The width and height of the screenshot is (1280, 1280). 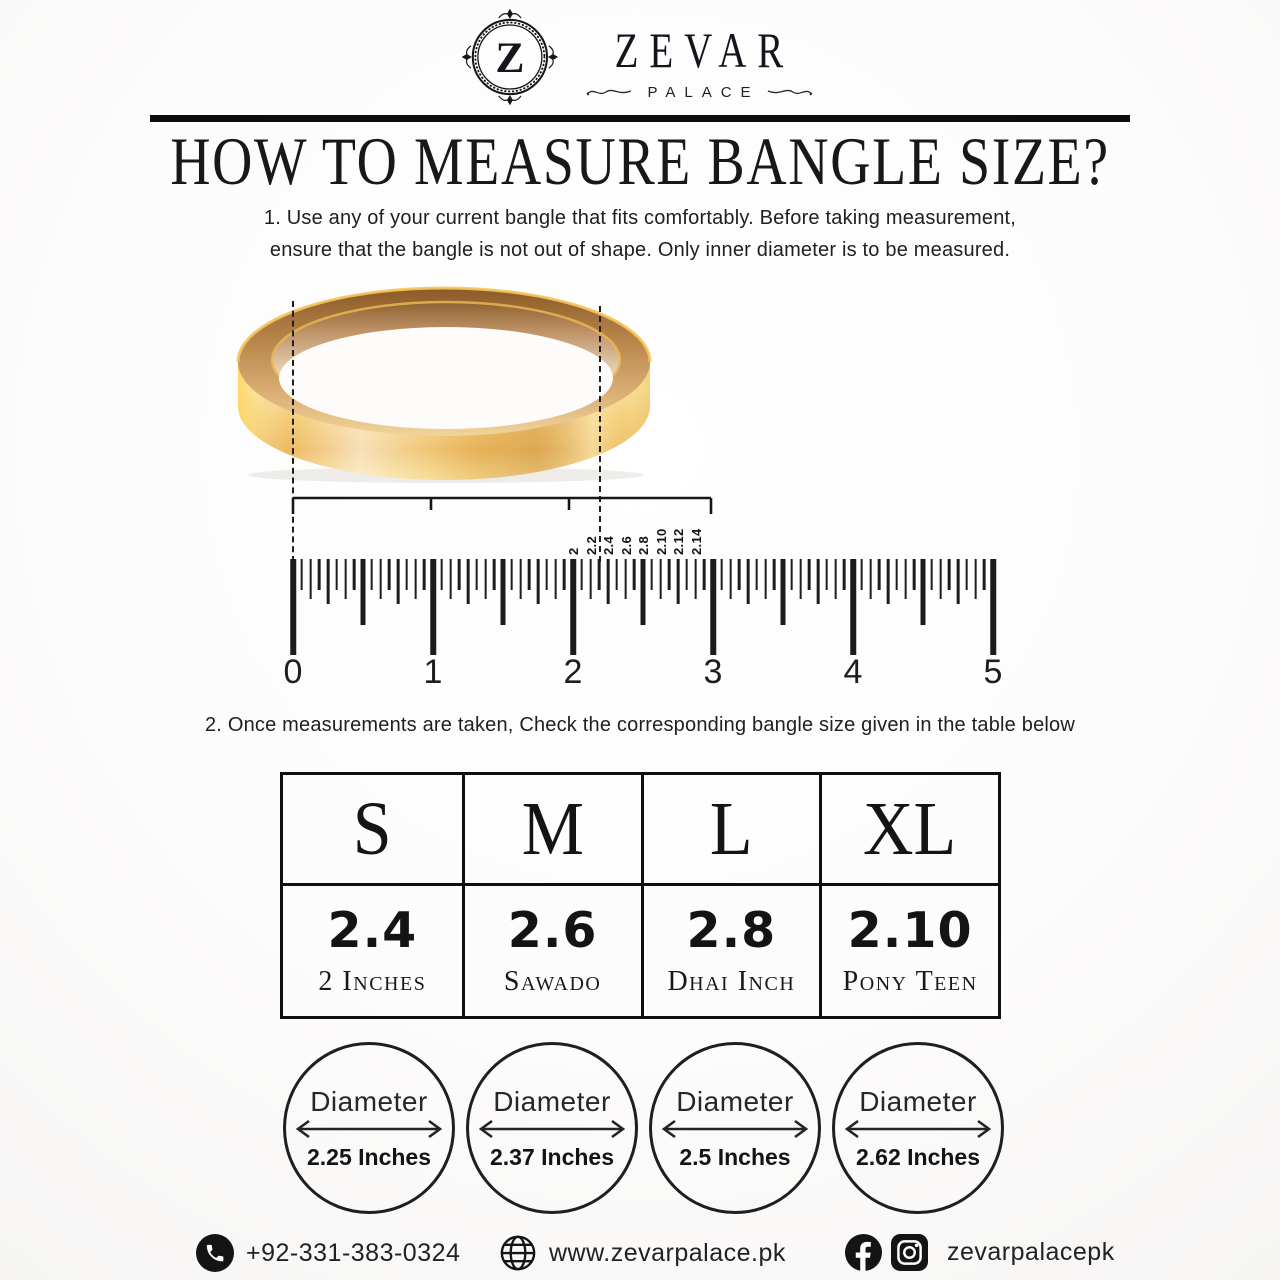 What do you see at coordinates (643, 611) in the screenshot?
I see `ruler: 0 1 2 3 4 5 2 2.2 2.4 2.6 2.8 2.10 2.12 2.14` at bounding box center [643, 611].